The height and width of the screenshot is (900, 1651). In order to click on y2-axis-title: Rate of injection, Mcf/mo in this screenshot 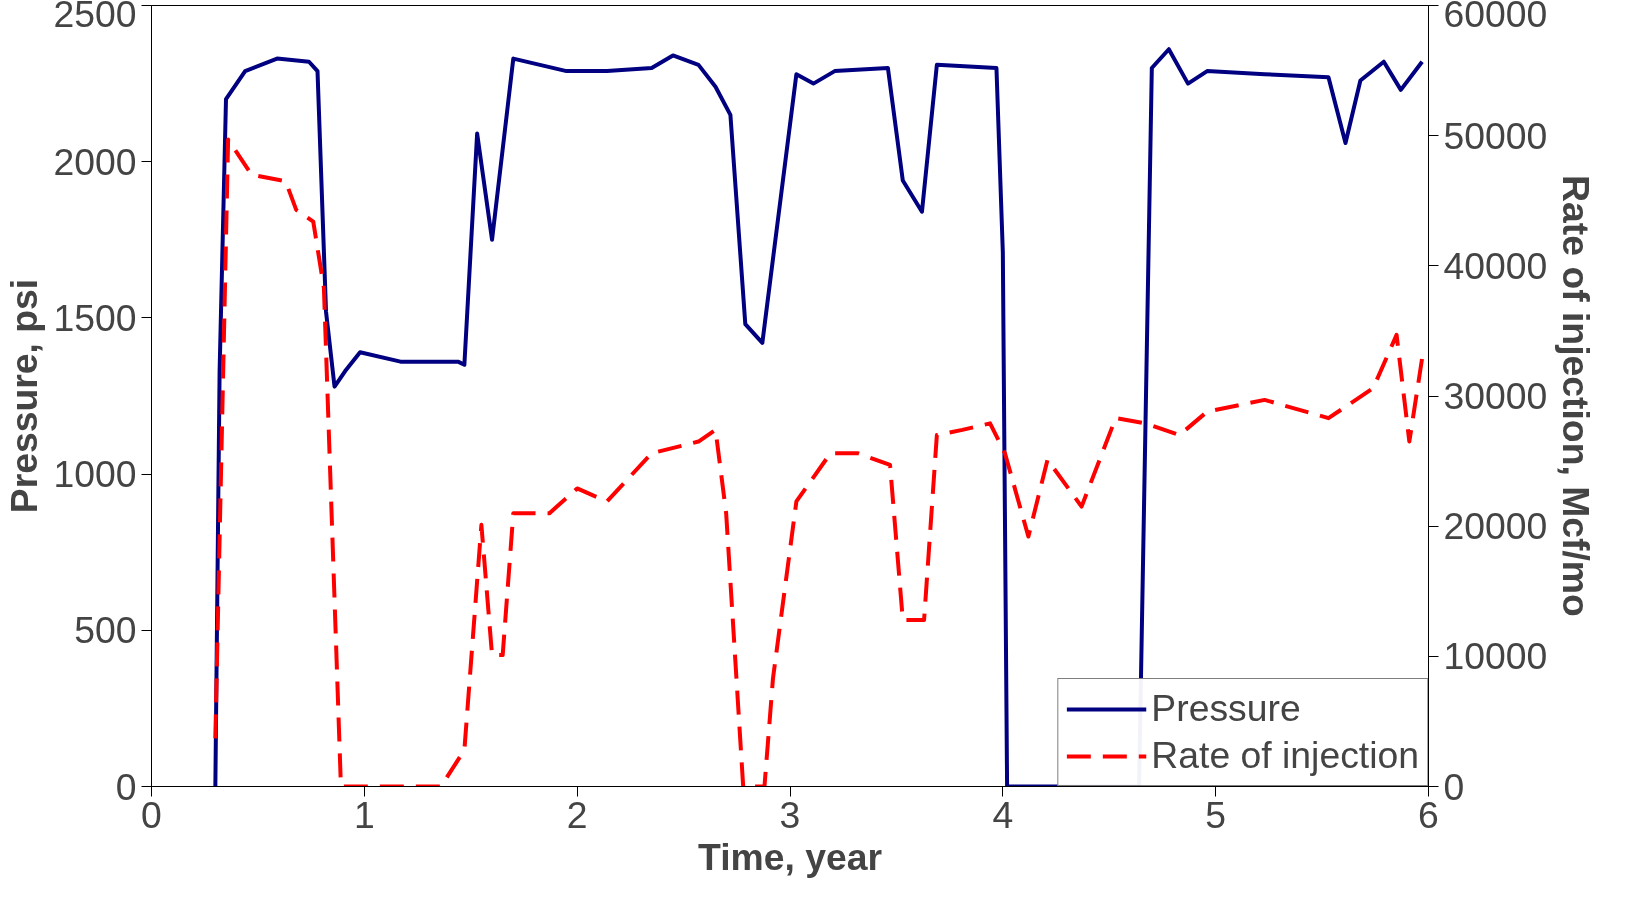, I will do `click(1576, 396)`.